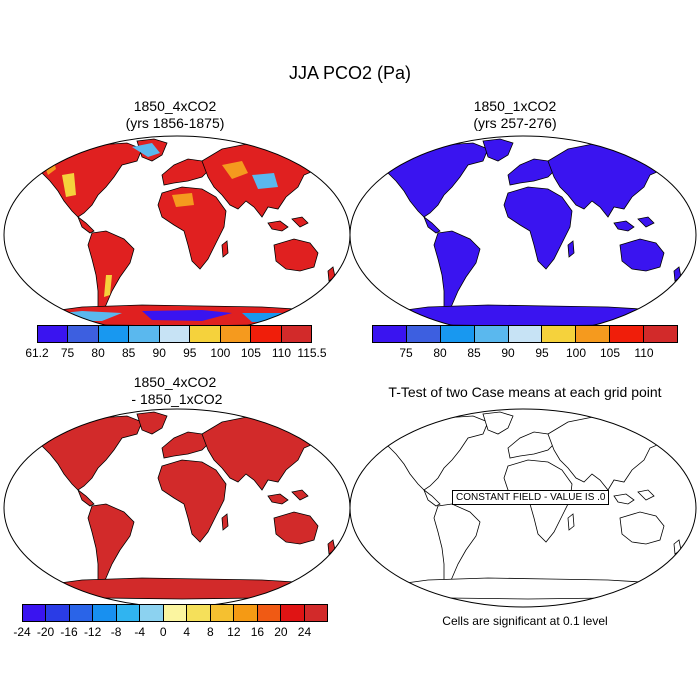  What do you see at coordinates (37, 353) in the screenshot?
I see `colorbar-tick-label: 61.2` at bounding box center [37, 353].